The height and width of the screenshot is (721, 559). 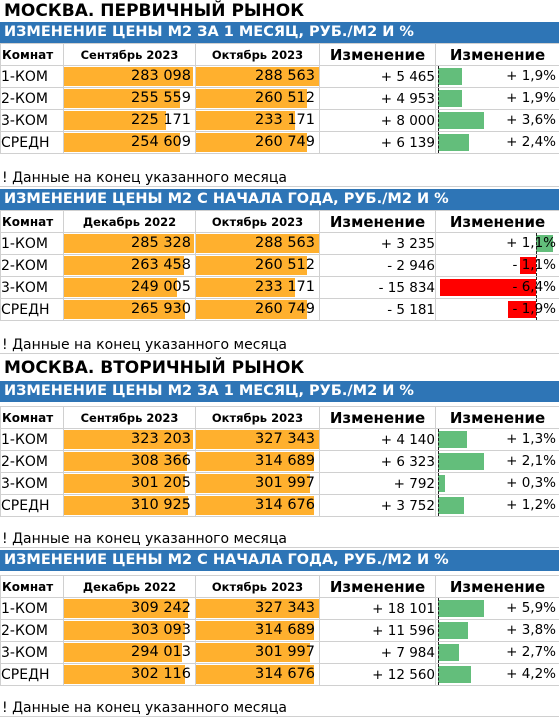 What do you see at coordinates (154, 11) in the screenshot?
I see `market-title-primary: МОСКВА. ПЕРВИЧНЫЙ РЫНОК` at bounding box center [154, 11].